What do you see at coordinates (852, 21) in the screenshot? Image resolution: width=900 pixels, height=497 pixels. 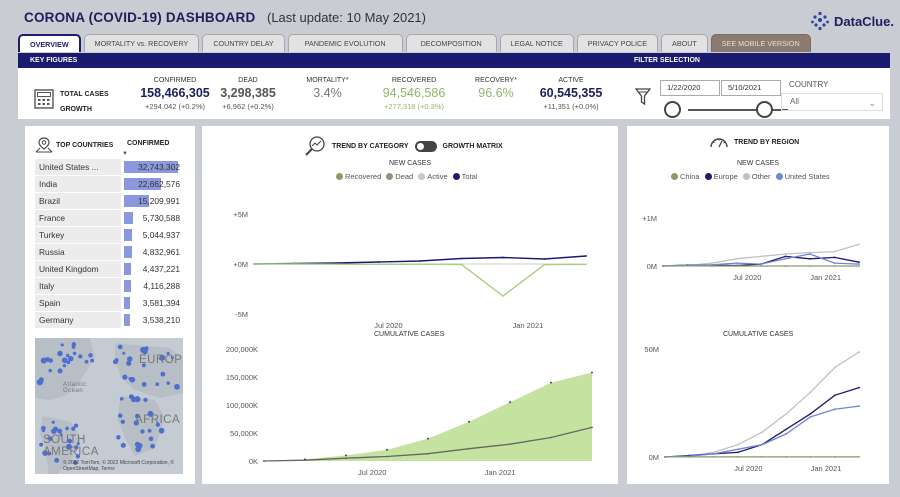 I see `dataclue-logo: DataClue.` at bounding box center [852, 21].